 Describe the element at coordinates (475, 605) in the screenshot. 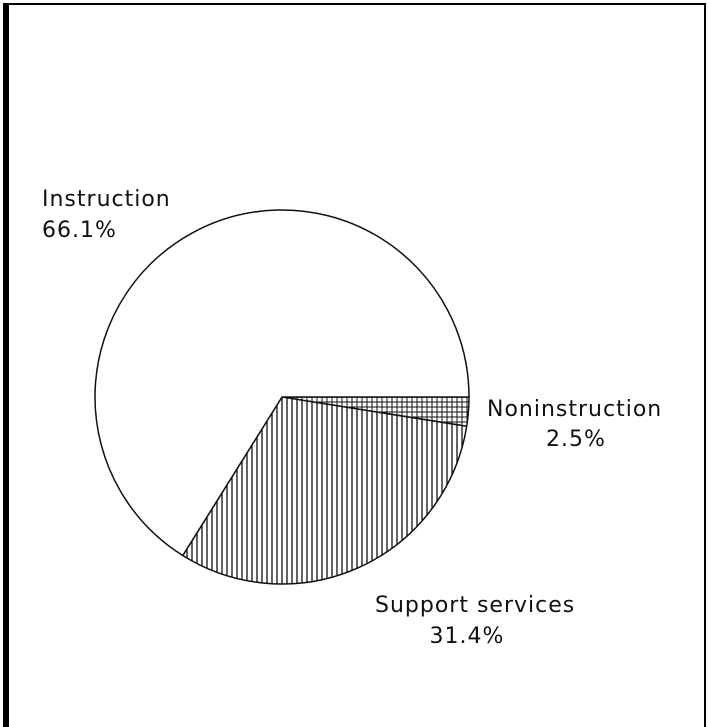

I see `slice-label: Support services` at that location.